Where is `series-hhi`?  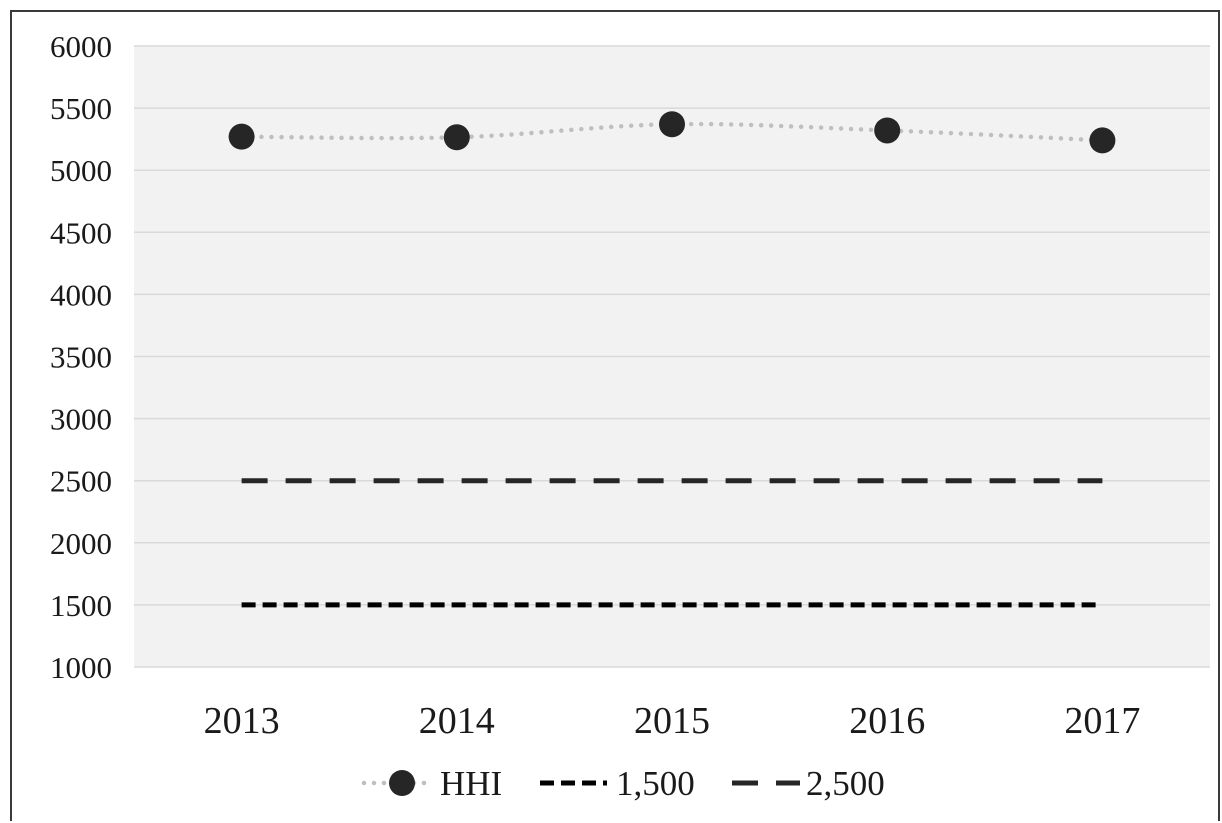
series-hhi is located at coordinates (672, 132).